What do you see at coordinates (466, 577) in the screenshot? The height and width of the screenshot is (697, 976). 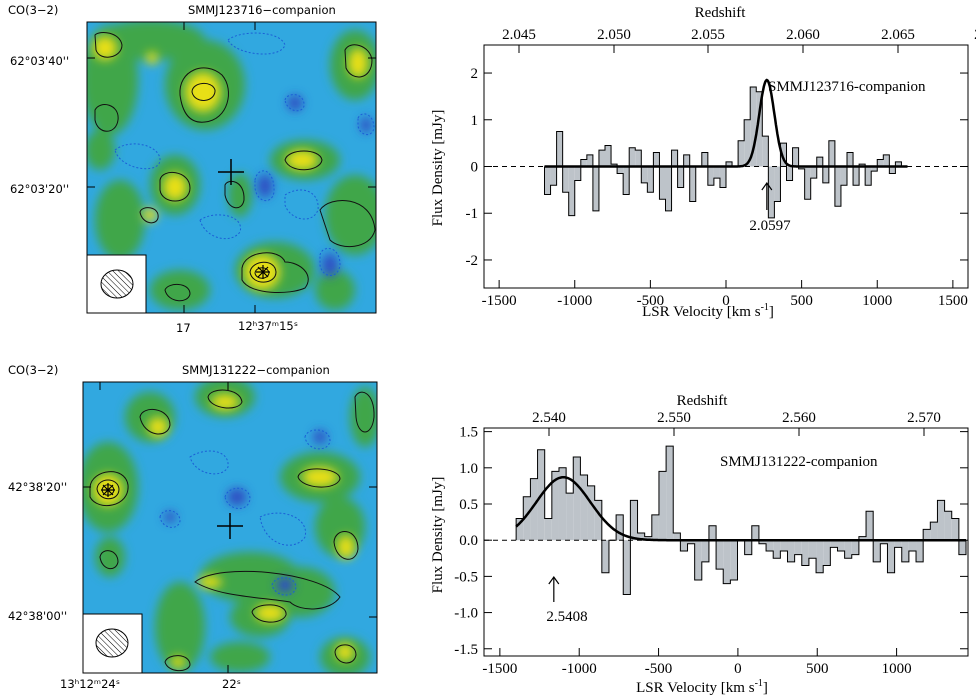 I see `y-tick-label: -0.5` at bounding box center [466, 577].